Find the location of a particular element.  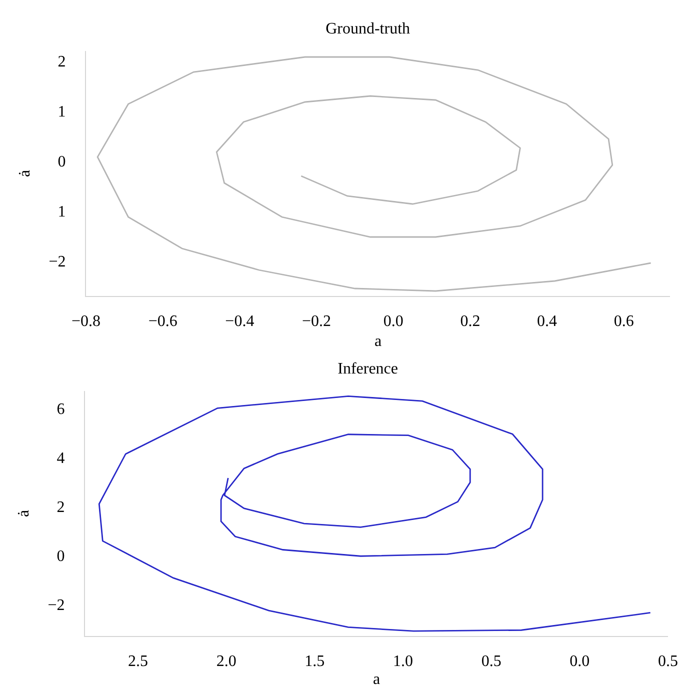

x-tick-label: 2.0 is located at coordinates (226, 661).